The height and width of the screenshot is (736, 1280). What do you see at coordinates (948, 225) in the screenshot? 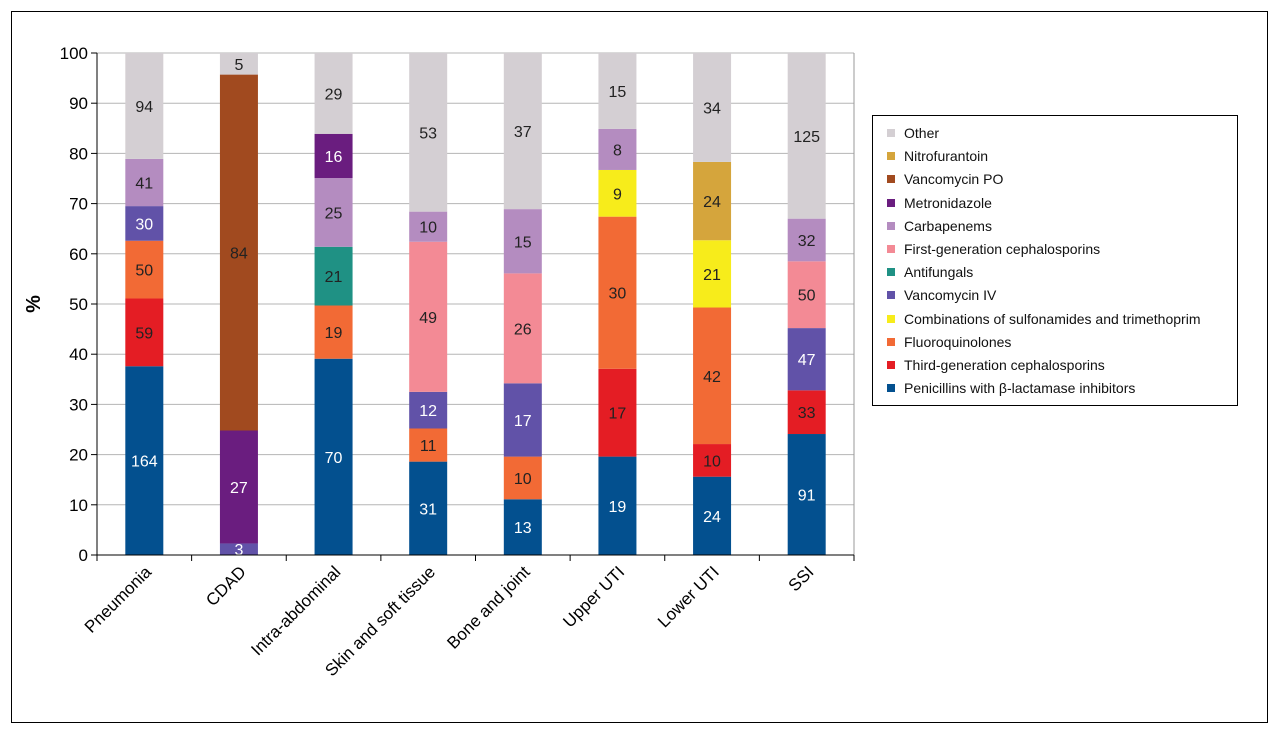
I see `legend-label: Carbapenems` at bounding box center [948, 225].